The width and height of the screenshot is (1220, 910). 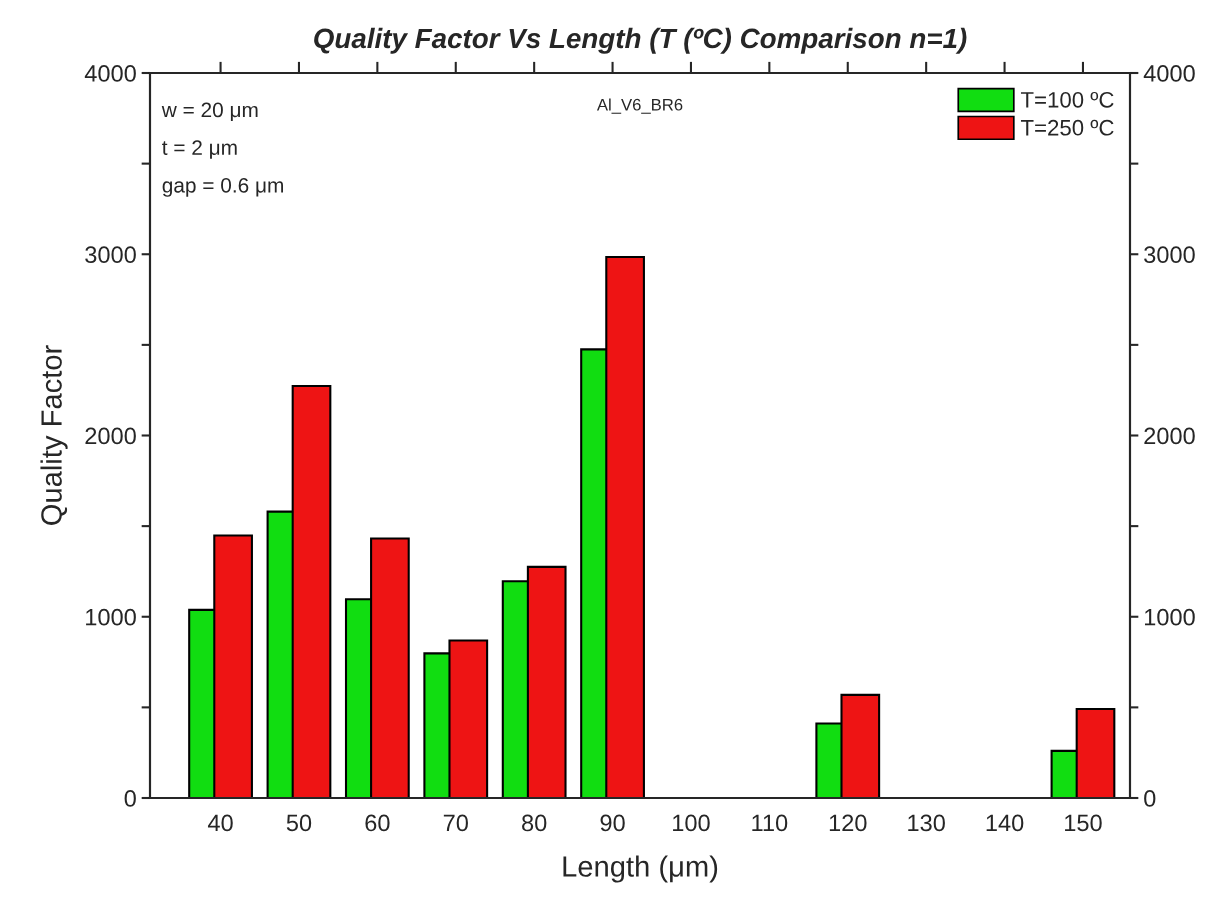 I want to click on annotation: Al_V6_BR6, so click(x=639, y=106).